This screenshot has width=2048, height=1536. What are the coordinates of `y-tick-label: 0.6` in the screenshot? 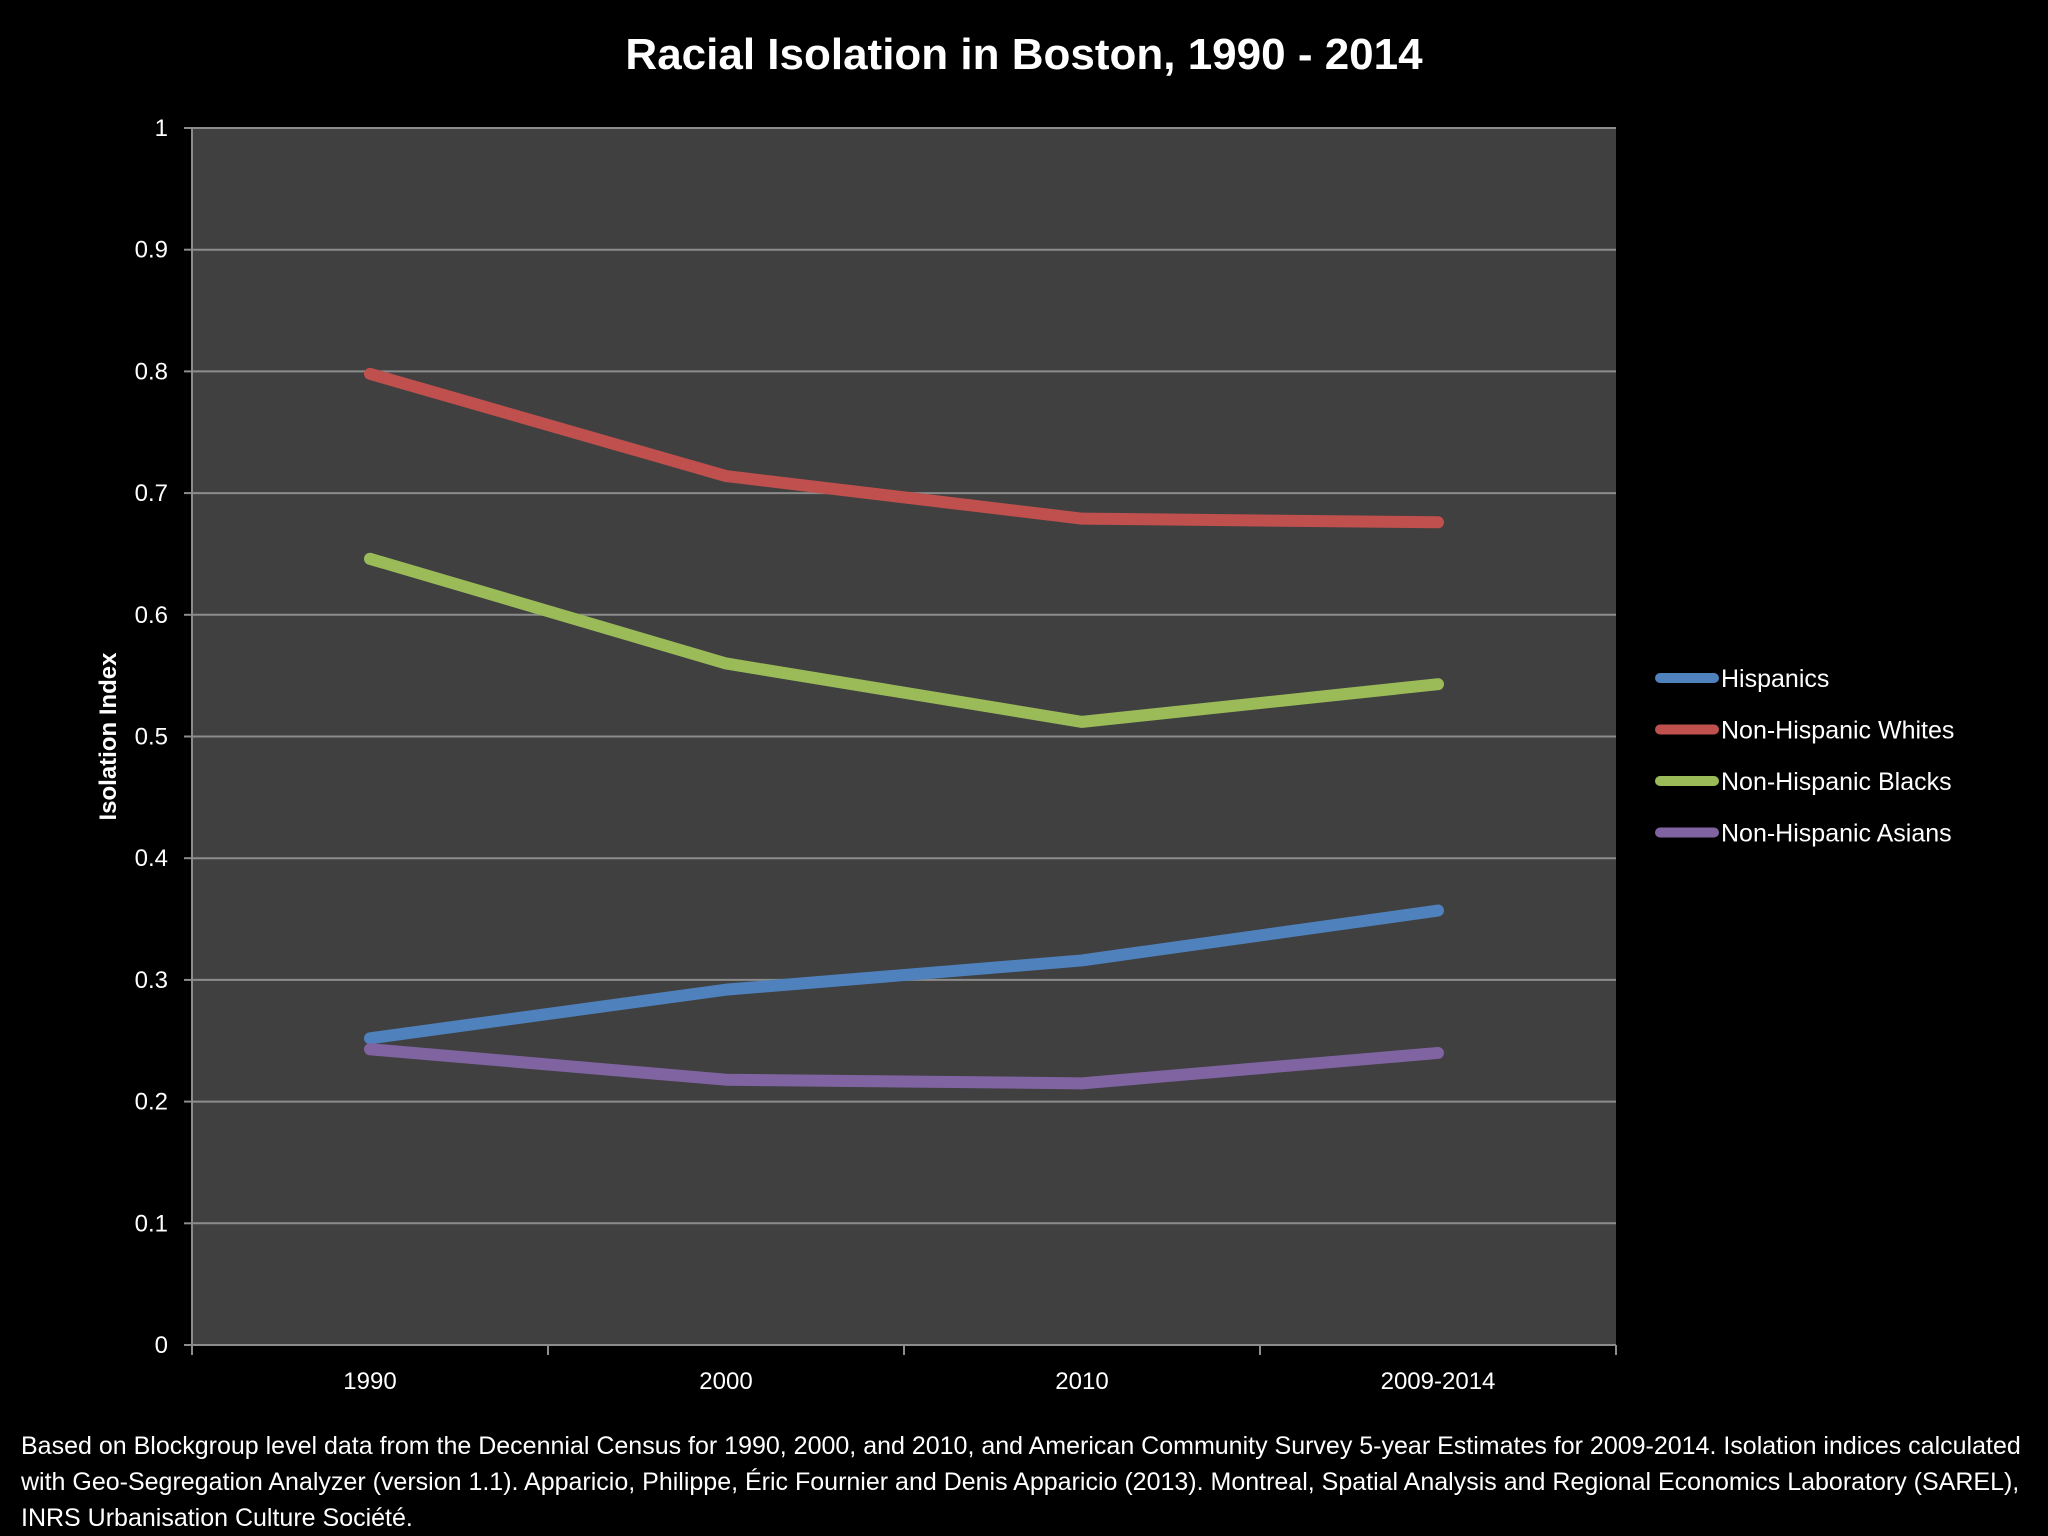 It's located at (151, 615).